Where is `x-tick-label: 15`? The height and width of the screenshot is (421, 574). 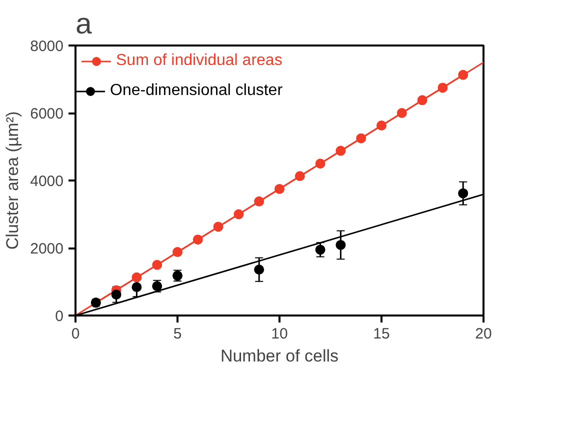
x-tick-label: 15 is located at coordinates (381, 334).